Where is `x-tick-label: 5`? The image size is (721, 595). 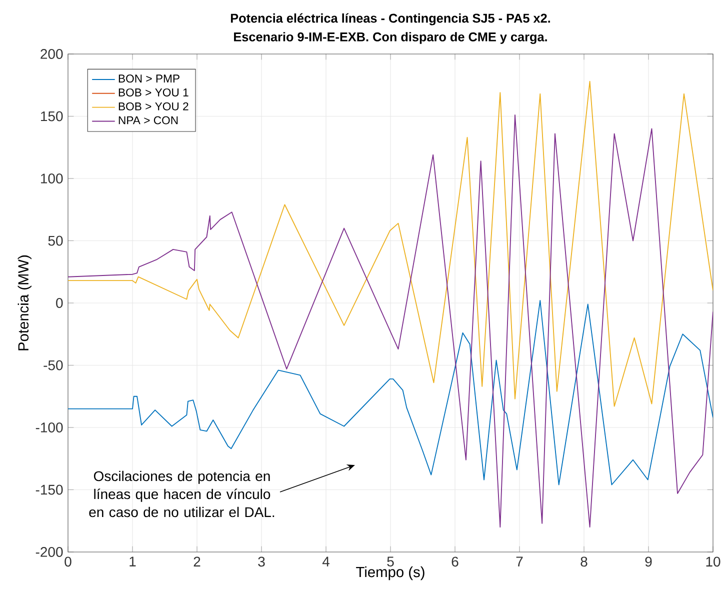 x-tick-label: 5 is located at coordinates (390, 561).